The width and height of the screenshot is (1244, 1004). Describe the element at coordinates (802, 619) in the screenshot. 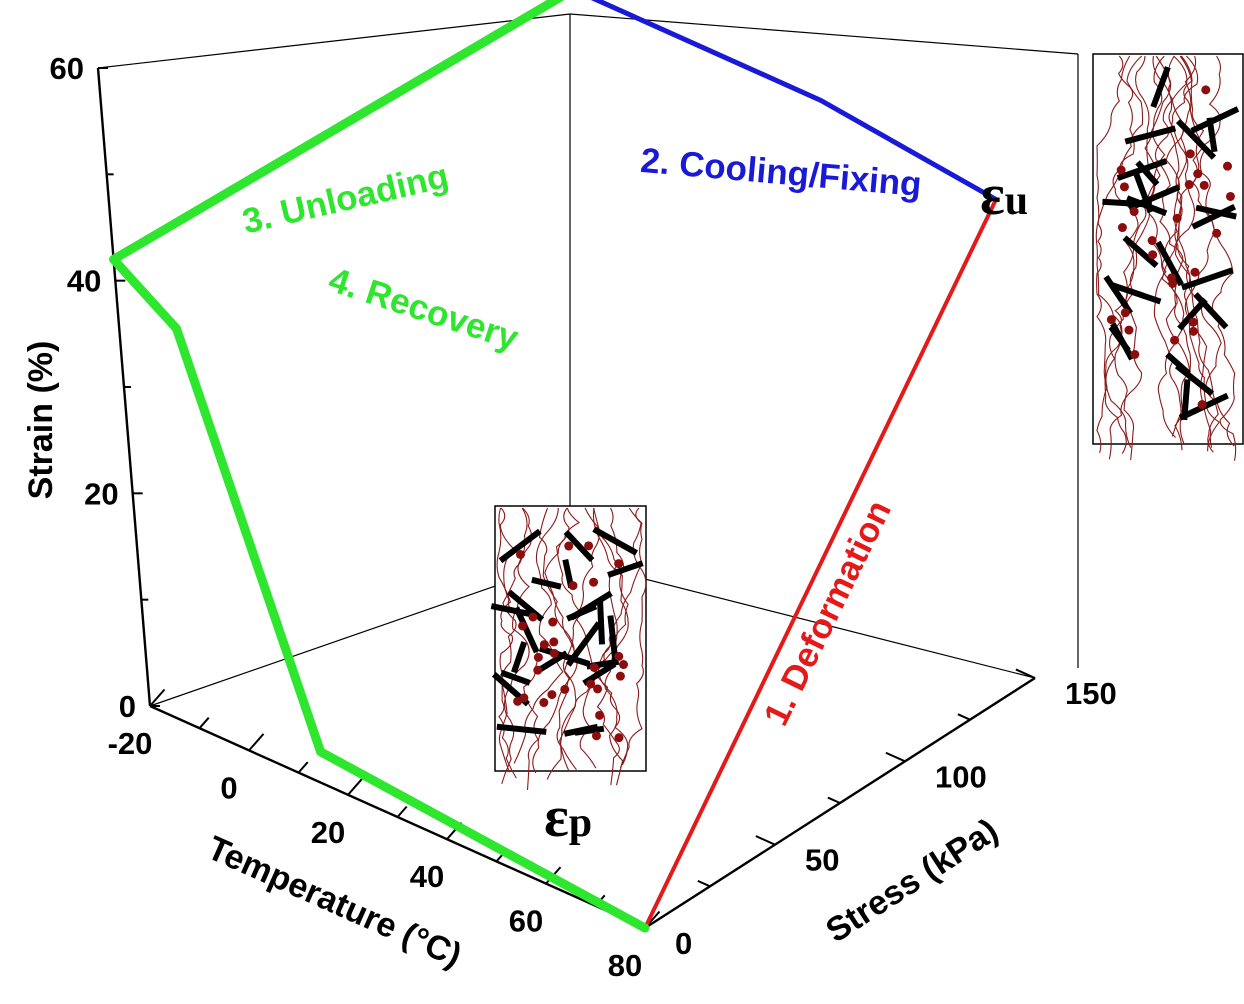

I see `floor-back-right-edge` at that location.